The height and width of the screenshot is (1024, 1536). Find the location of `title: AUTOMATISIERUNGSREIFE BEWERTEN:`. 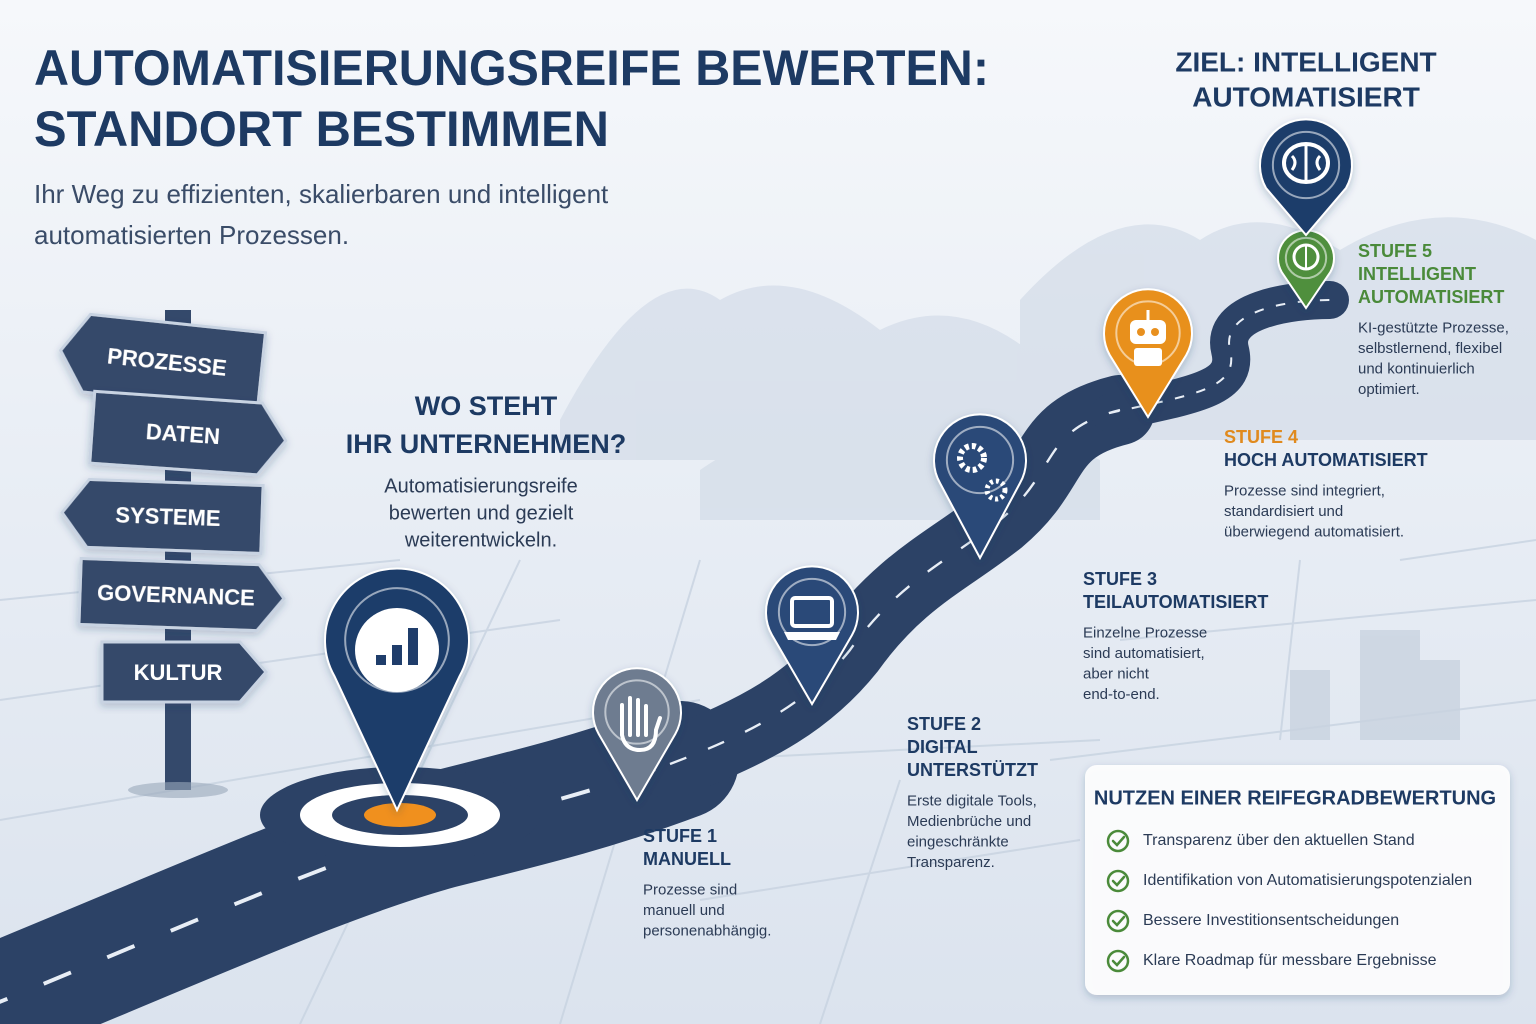

title: AUTOMATISIERUNGSREIFE BEWERTEN: is located at coordinates (511, 68).